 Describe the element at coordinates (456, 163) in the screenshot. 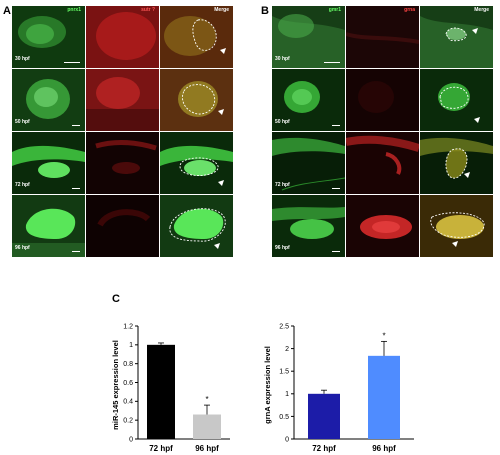

I see `tile-b-72-merge` at that location.